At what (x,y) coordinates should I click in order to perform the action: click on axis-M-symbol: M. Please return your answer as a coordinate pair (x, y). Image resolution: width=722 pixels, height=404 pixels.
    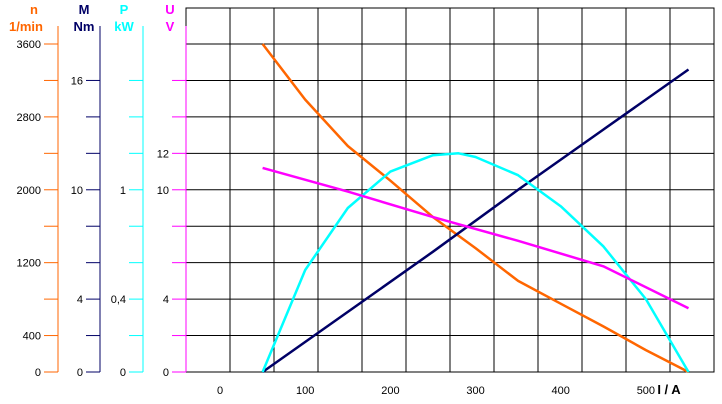
    Looking at the image, I should click on (84, 9).